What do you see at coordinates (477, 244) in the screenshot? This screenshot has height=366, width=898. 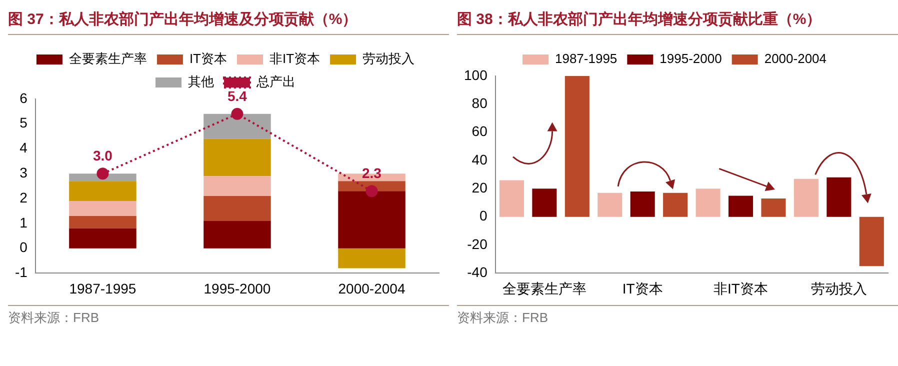 I see `y-tick-label: -20` at bounding box center [477, 244].